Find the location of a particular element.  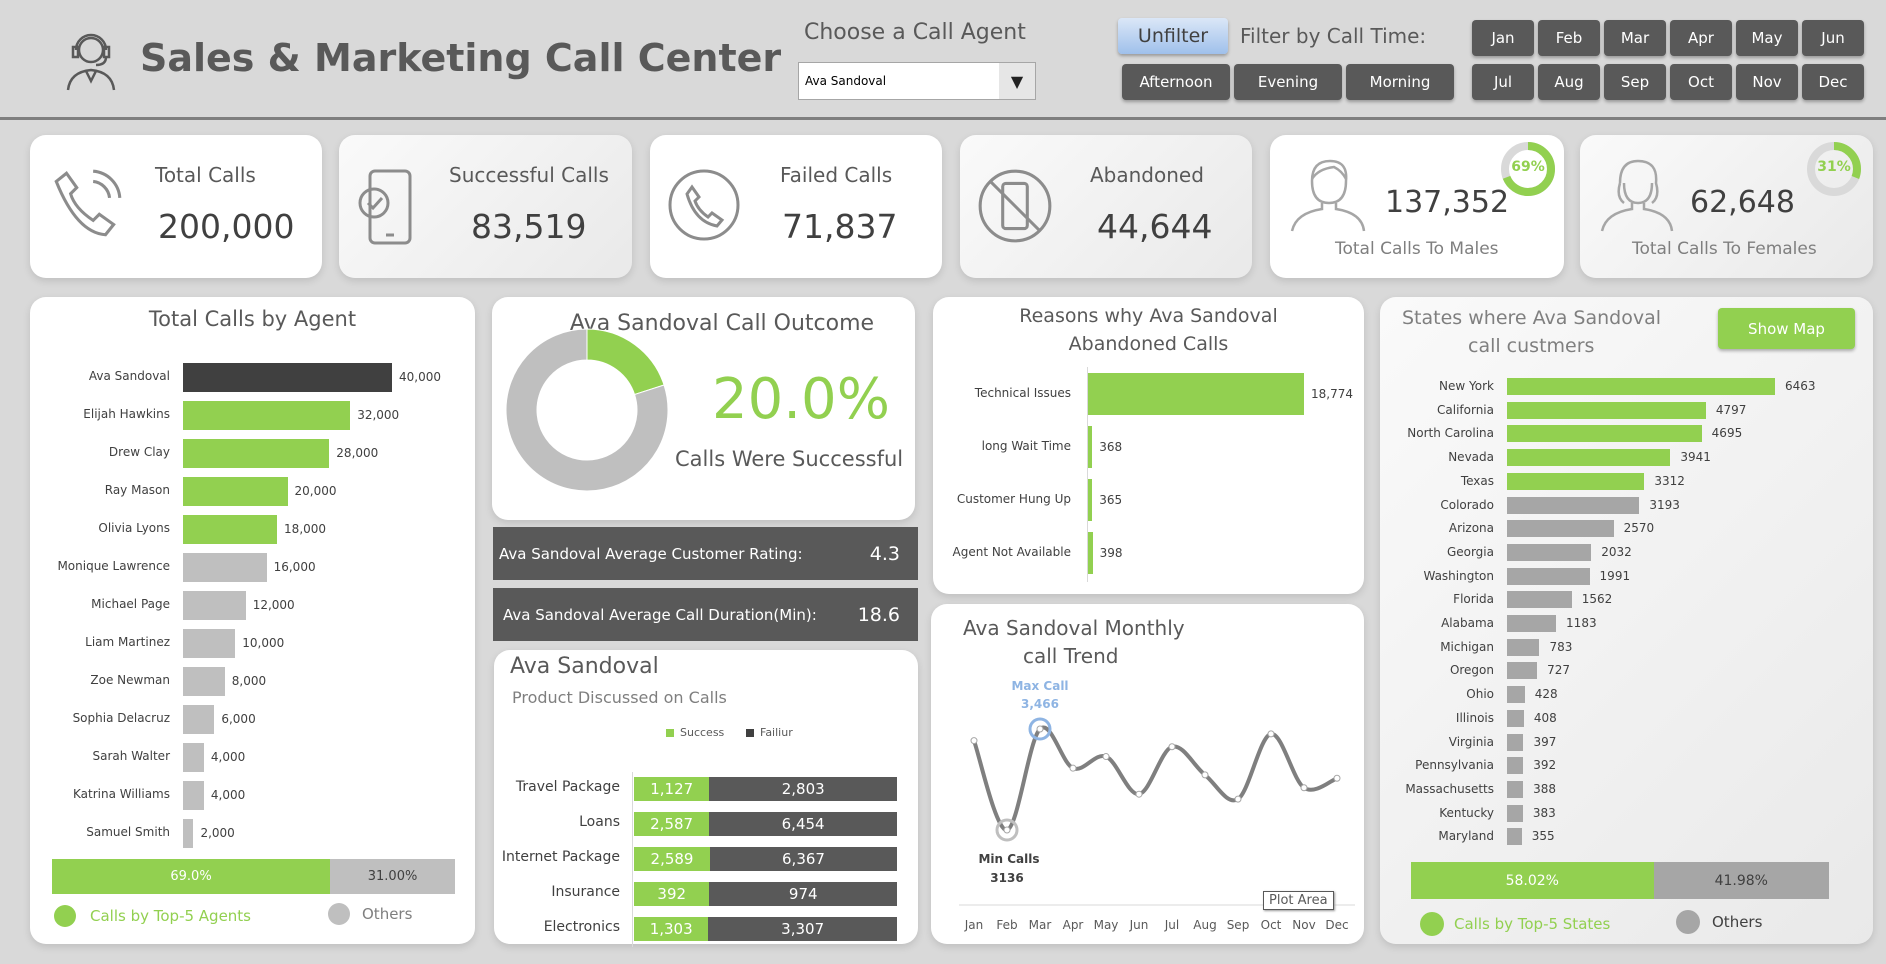

reason-label: Customer Hung Up is located at coordinates (1013, 499).